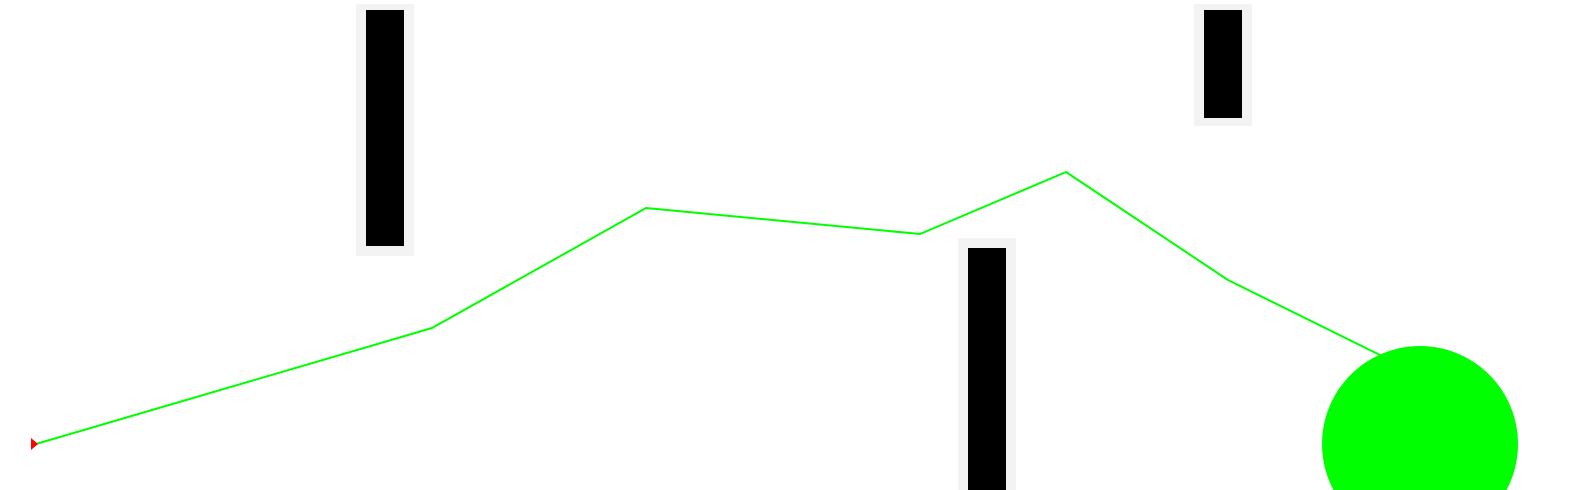 This screenshot has height=490, width=1590. What do you see at coordinates (1420, 418) in the screenshot?
I see `goal-circle-icon` at bounding box center [1420, 418].